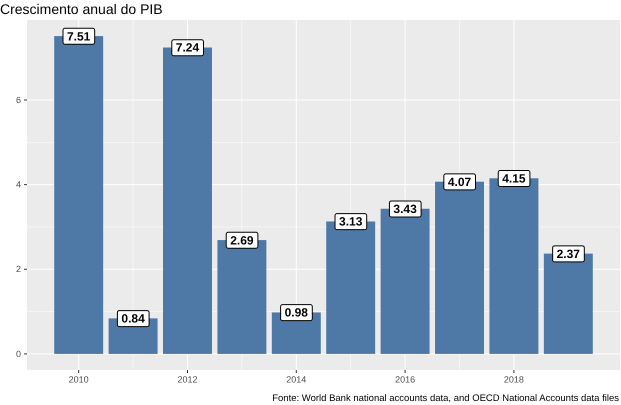 This screenshot has width=621, height=405. What do you see at coordinates (81, 9) in the screenshot?
I see `chart-title: Crescimento anual do PIB` at bounding box center [81, 9].